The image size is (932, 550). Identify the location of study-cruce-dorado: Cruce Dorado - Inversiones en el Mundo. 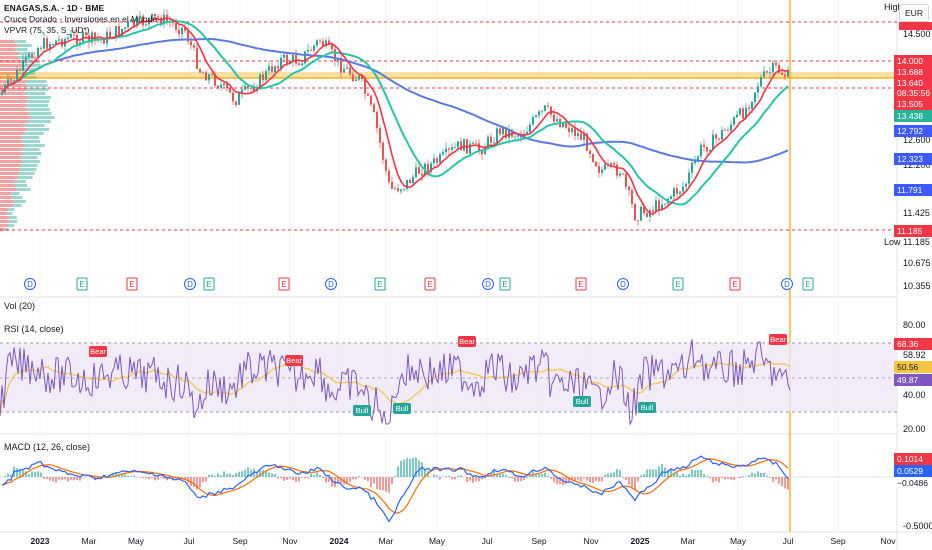
(81, 19).